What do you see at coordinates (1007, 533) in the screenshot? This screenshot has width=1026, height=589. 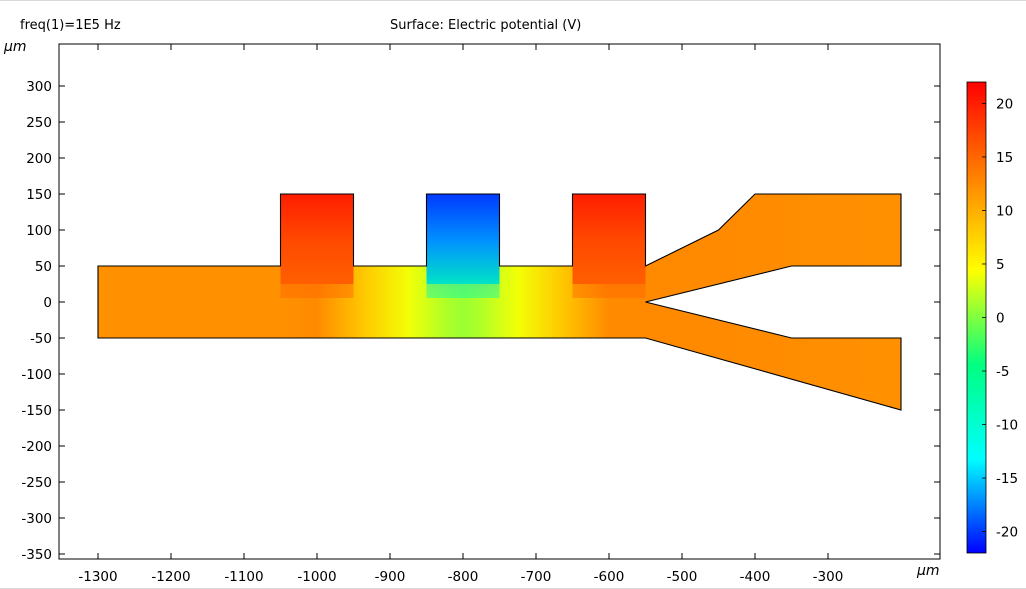 I see `colorbar-tick-label: -20` at bounding box center [1007, 533].